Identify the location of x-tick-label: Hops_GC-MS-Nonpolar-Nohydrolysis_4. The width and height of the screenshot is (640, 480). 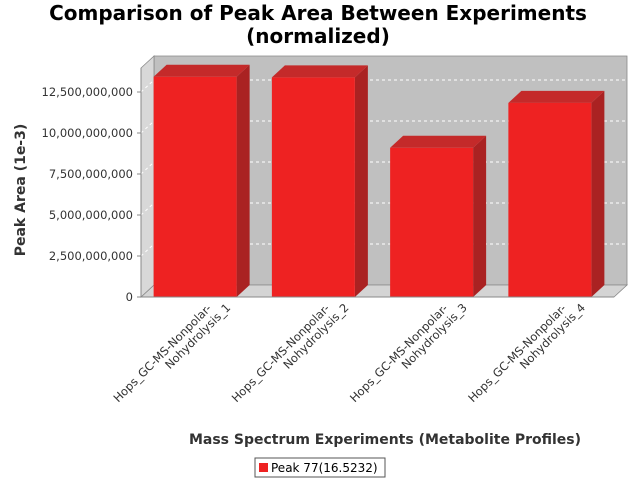
(526, 352).